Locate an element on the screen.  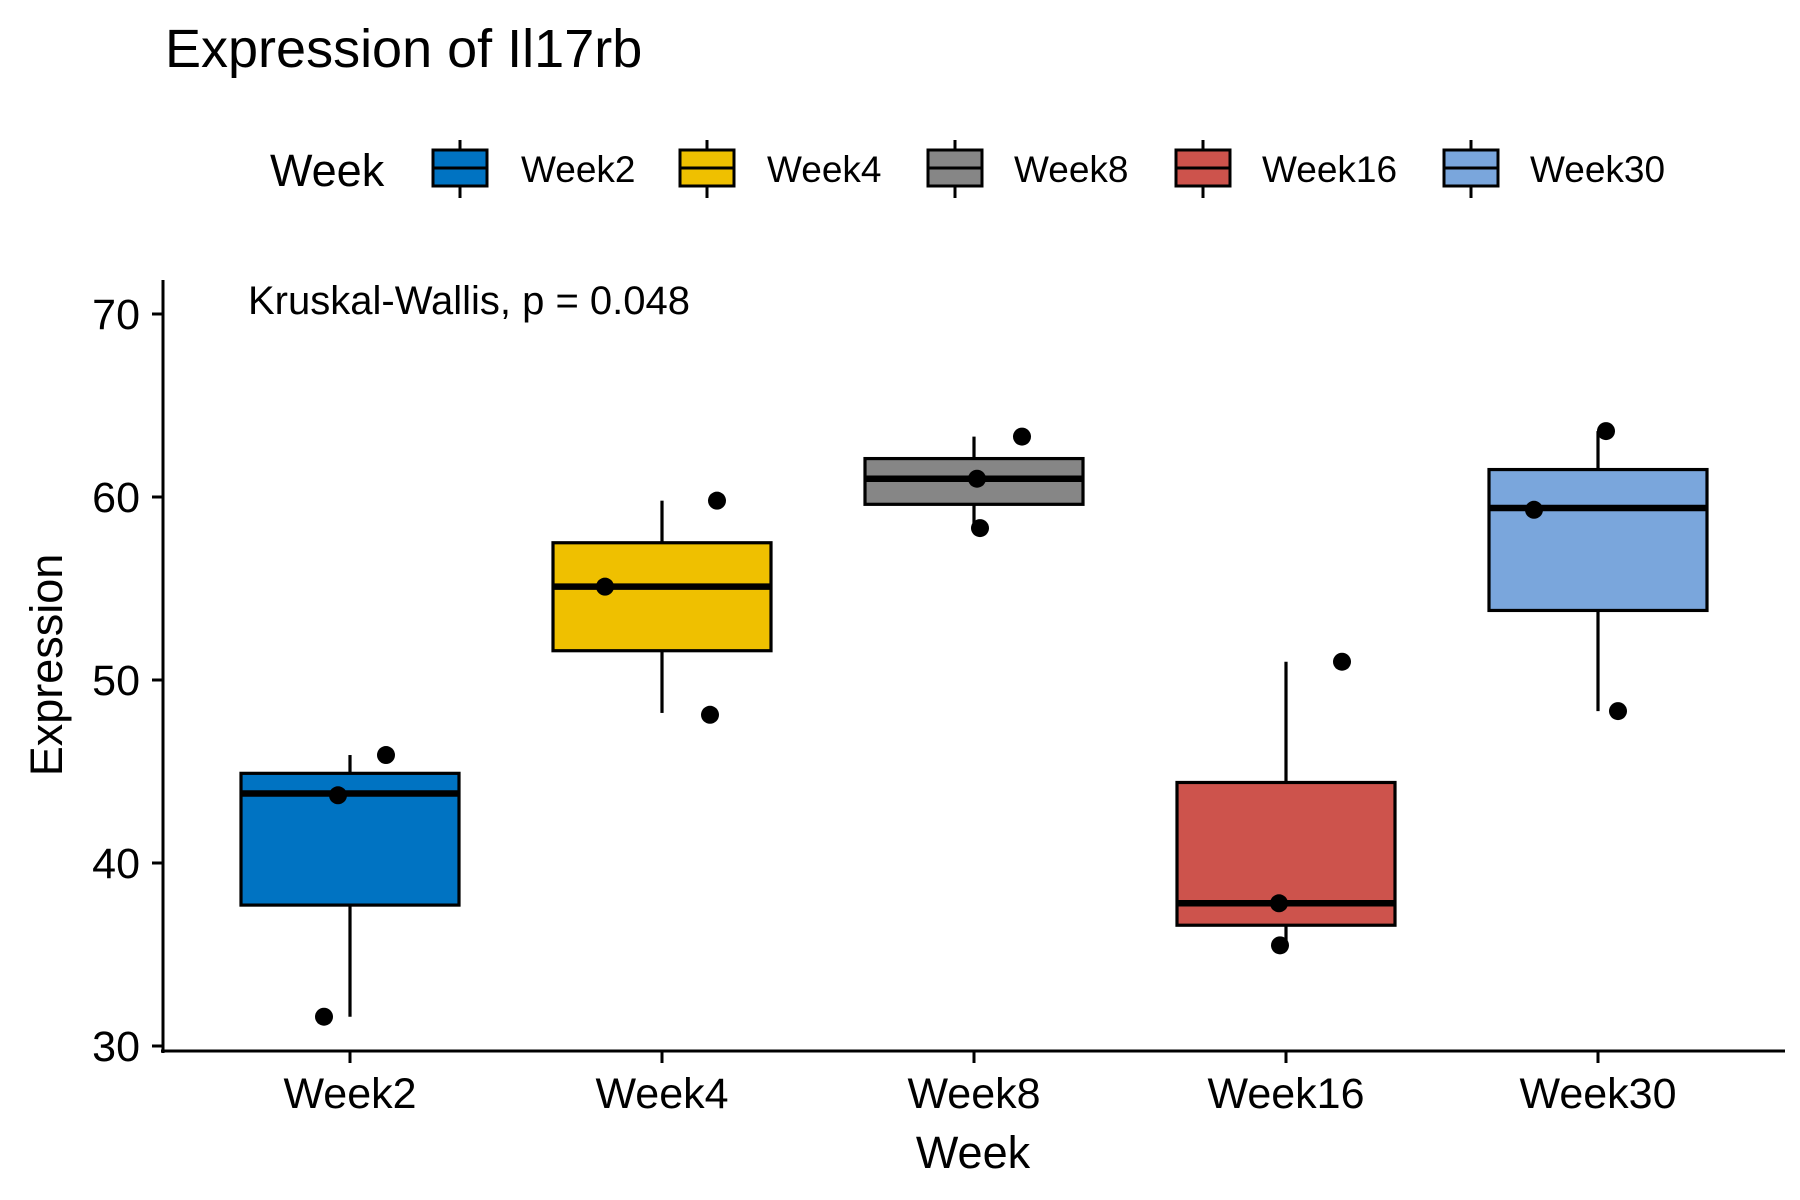
x-tick-label-week4: Week4 is located at coordinates (661, 1094).